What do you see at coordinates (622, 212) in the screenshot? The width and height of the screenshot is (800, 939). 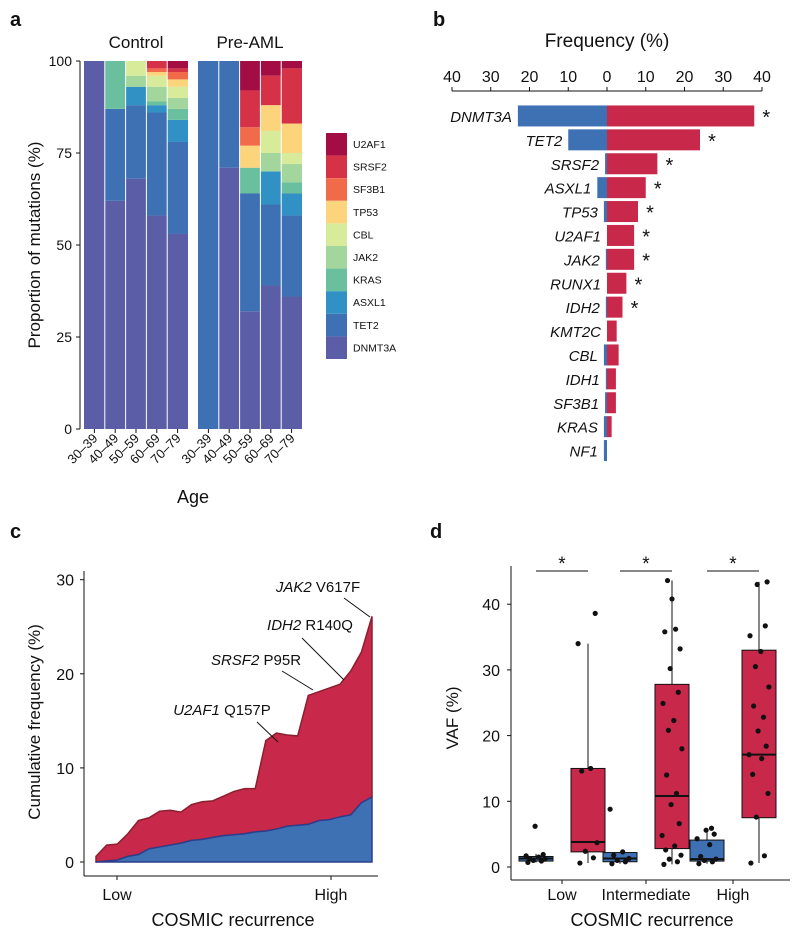 I see `pre-aml-bar-tp53` at bounding box center [622, 212].